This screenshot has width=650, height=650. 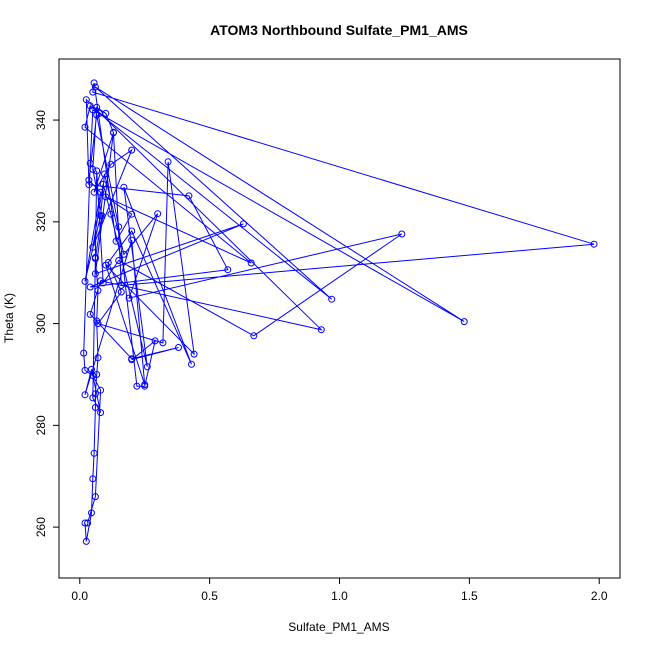 What do you see at coordinates (599, 596) in the screenshot?
I see `x-tick-label: 2.0` at bounding box center [599, 596].